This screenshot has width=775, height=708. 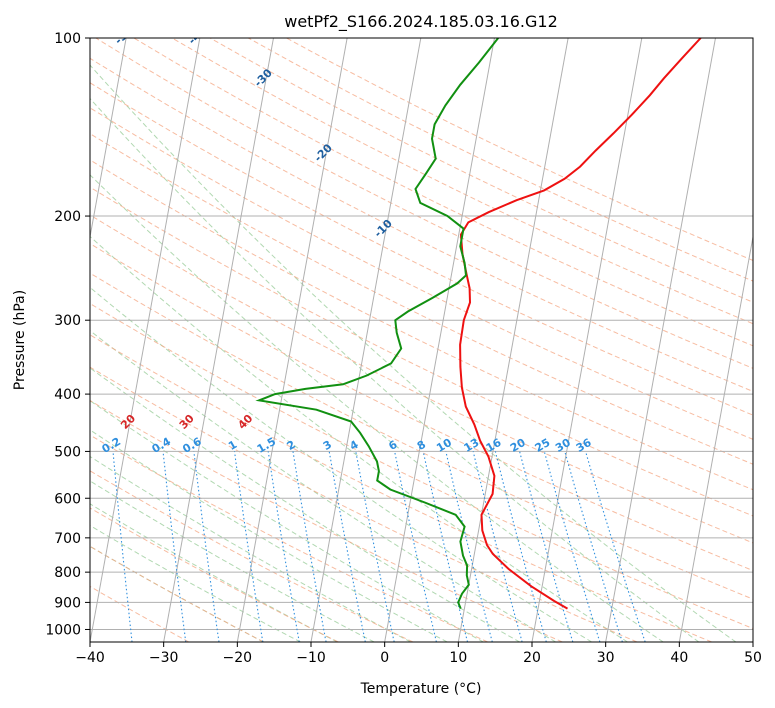 What do you see at coordinates (421, 445) in the screenshot?
I see `mixing-ratio-label: 8` at bounding box center [421, 445].